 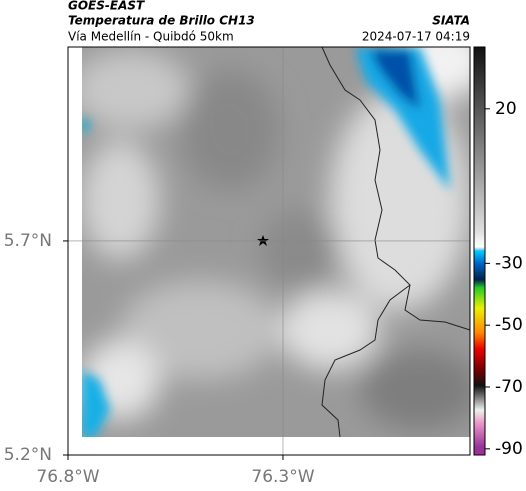 I want to click on y-tick-label: 5.2°N, so click(x=28, y=455).